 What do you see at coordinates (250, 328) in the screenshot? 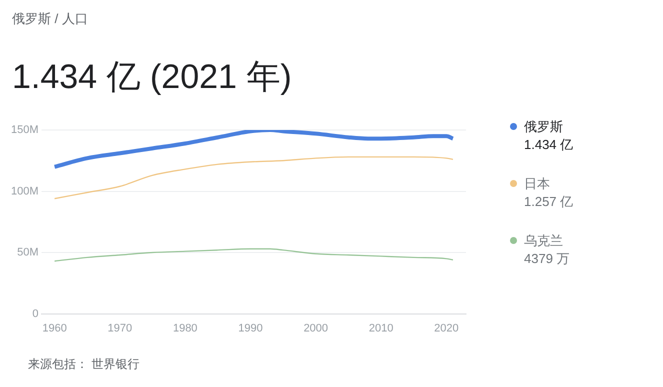
I see `x-tick-label: 1990` at bounding box center [250, 328].